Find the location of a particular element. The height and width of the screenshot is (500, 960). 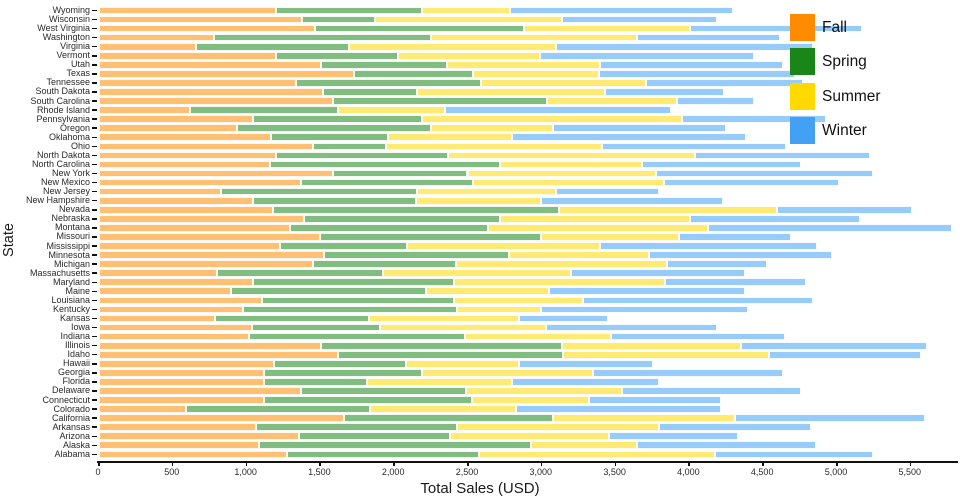

legend-item-fall: Fall is located at coordinates (818, 27).